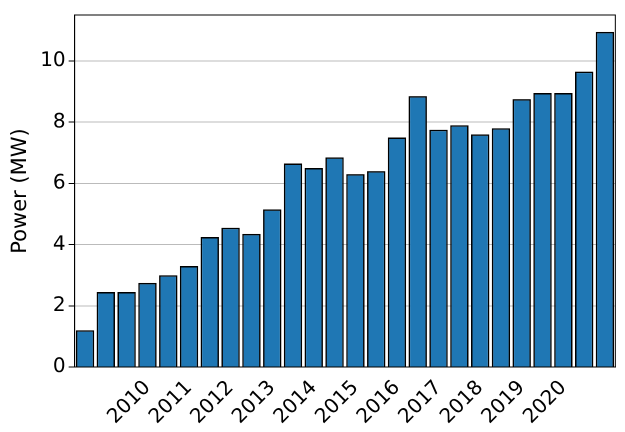 This screenshot has width=625, height=432. I want to click on y-tick-label: 8, so click(59, 120).